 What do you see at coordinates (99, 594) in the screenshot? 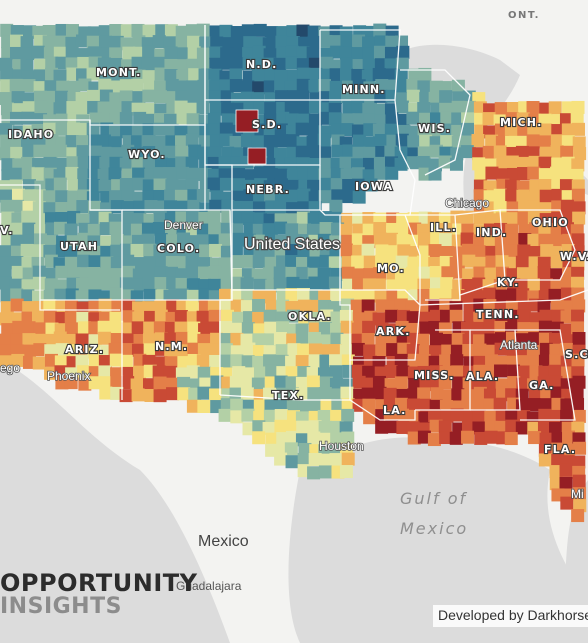
I see `opportunity-insights-logo: OPPORTUNITY INSIGHTS` at bounding box center [99, 594].